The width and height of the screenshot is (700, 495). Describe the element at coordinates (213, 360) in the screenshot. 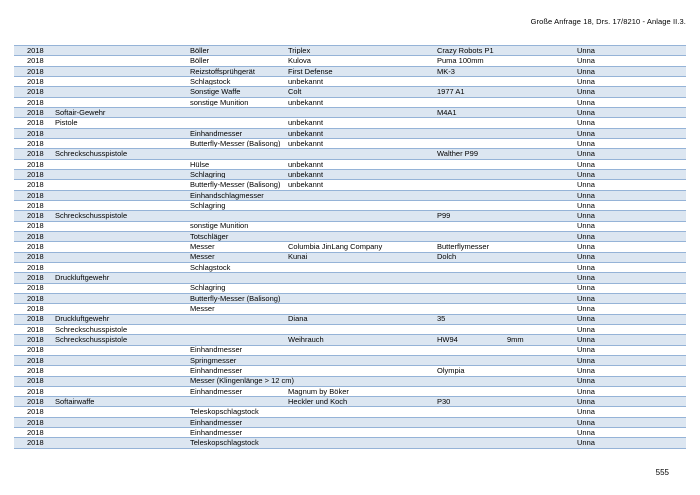

I see `cell-type_b: Springmesser` at that location.